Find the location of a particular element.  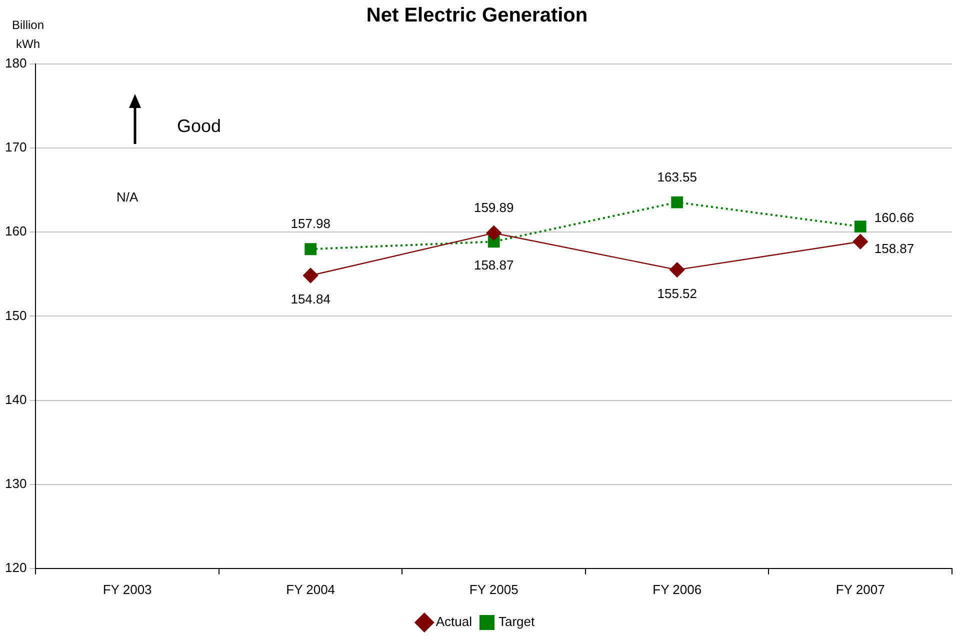

x-tick-label: FY 2003 is located at coordinates (127, 589).